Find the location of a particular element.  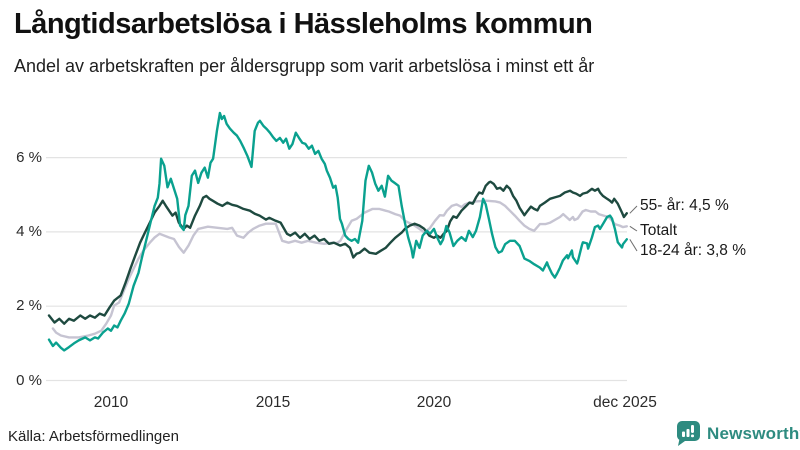

series-label-totalt: Totalt is located at coordinates (659, 230).